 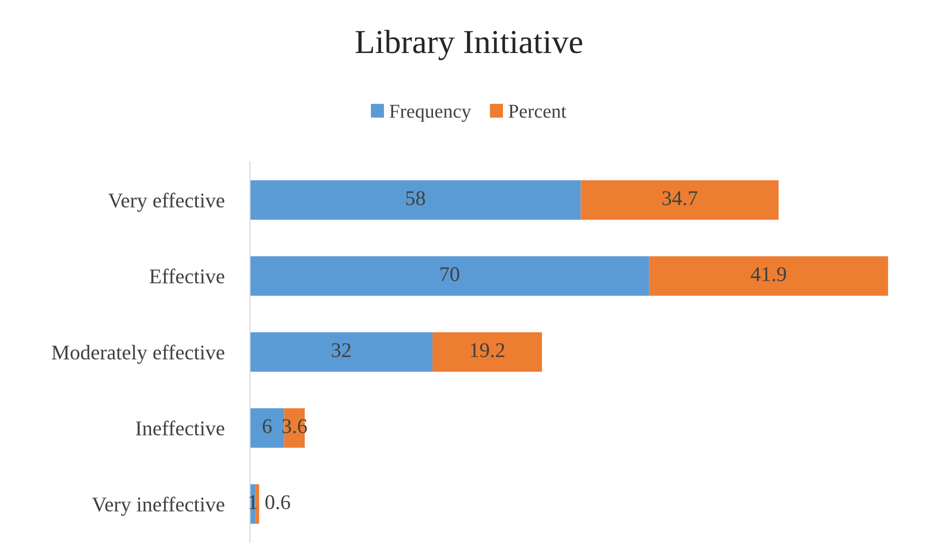 What do you see at coordinates (469, 45) in the screenshot?
I see `chart-title: Library Initiative` at bounding box center [469, 45].